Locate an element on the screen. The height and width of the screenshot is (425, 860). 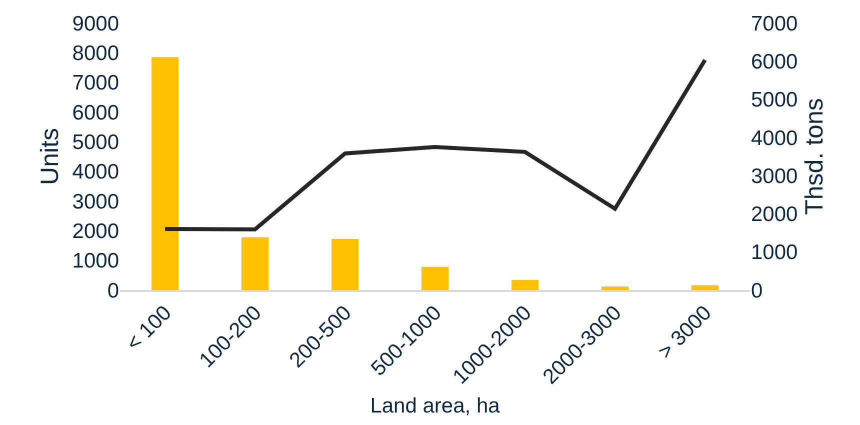
x-tick-label: < 100 is located at coordinates (149, 328).